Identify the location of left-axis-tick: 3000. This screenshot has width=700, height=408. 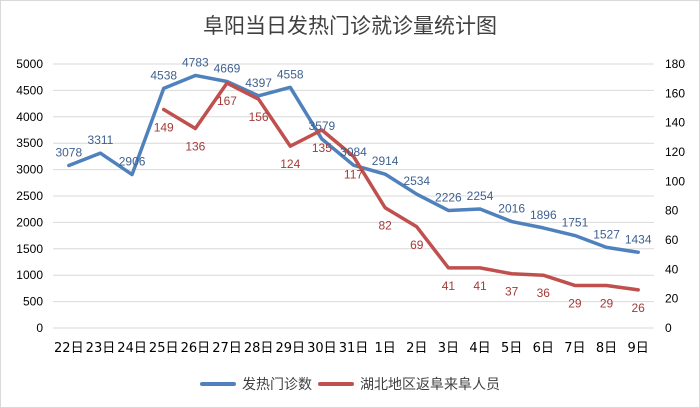
(29, 170).